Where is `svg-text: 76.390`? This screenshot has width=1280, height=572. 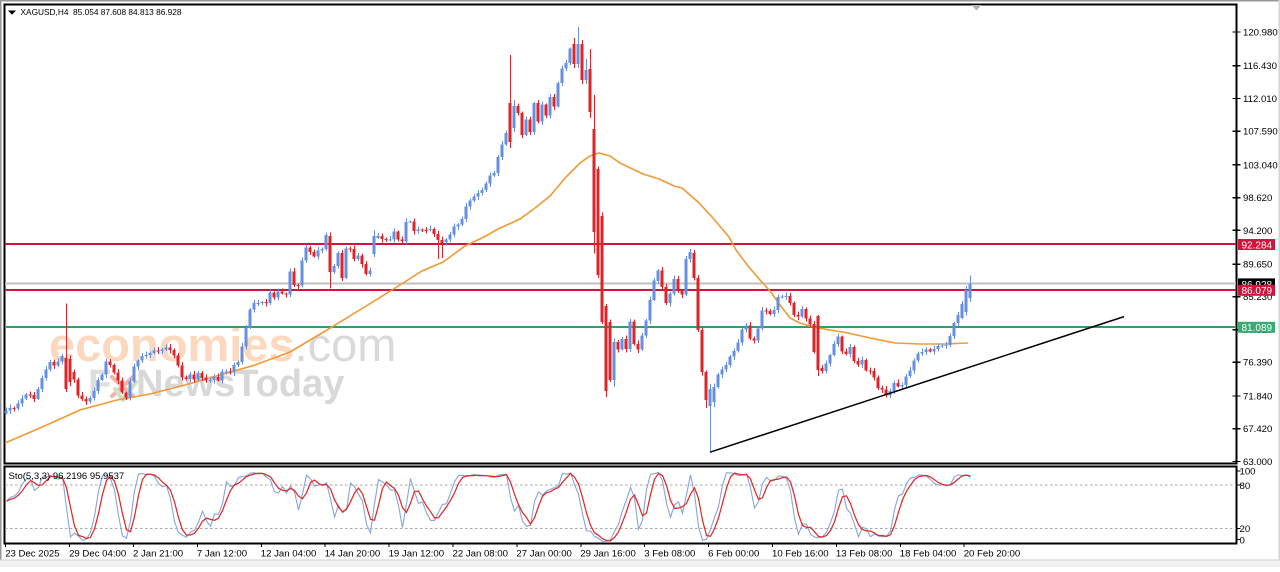 svg-text: 76.390 is located at coordinates (1257, 363).